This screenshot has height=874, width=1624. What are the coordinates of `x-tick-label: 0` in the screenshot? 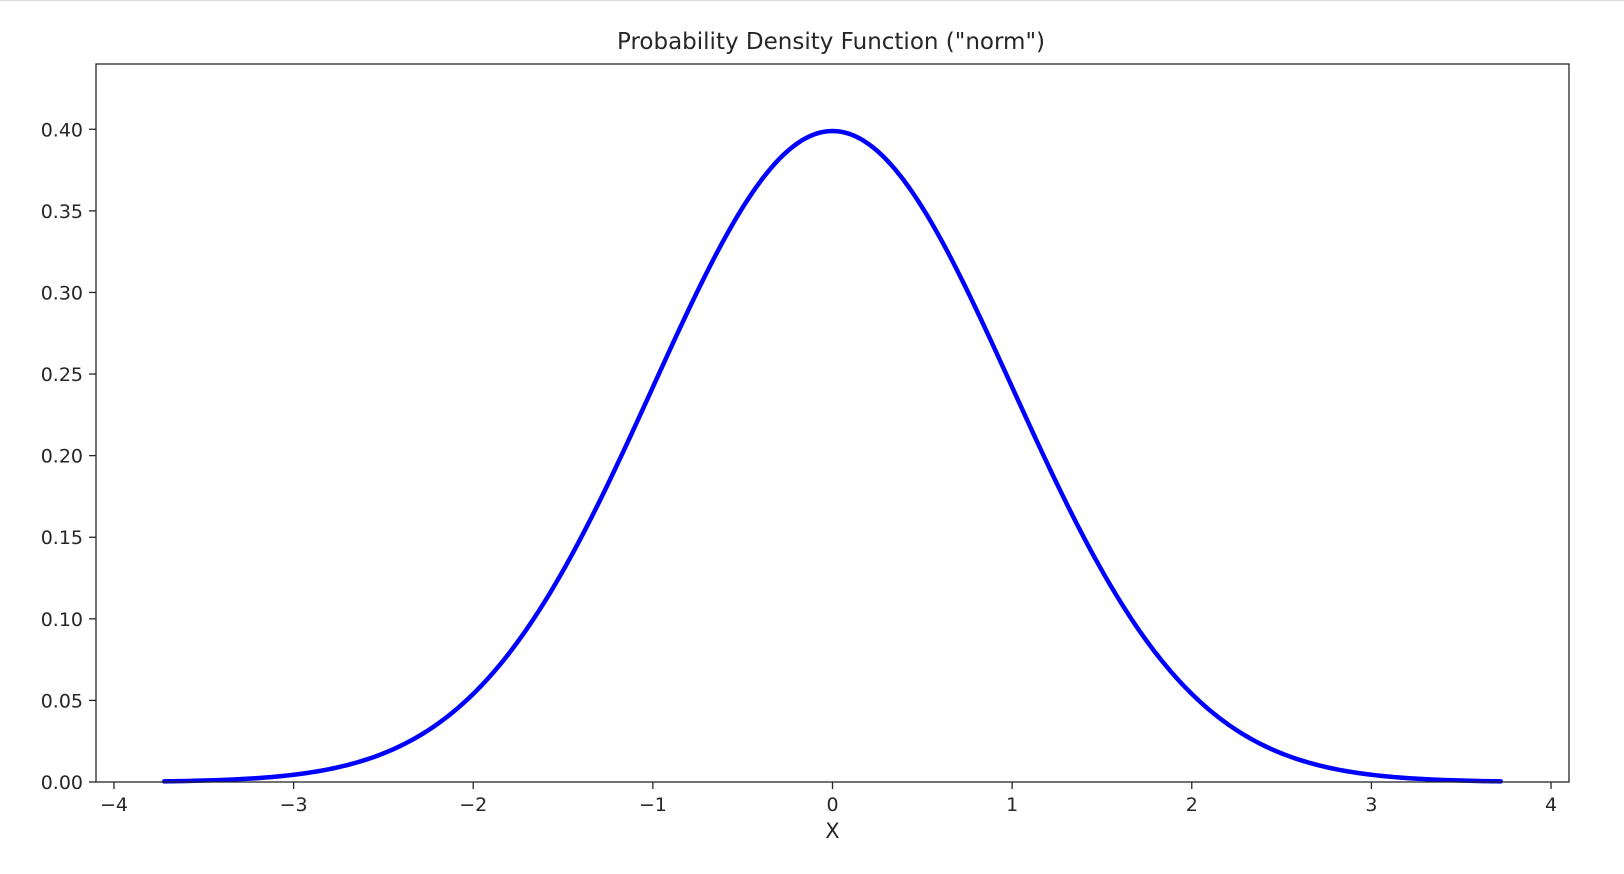 It's located at (832, 805).